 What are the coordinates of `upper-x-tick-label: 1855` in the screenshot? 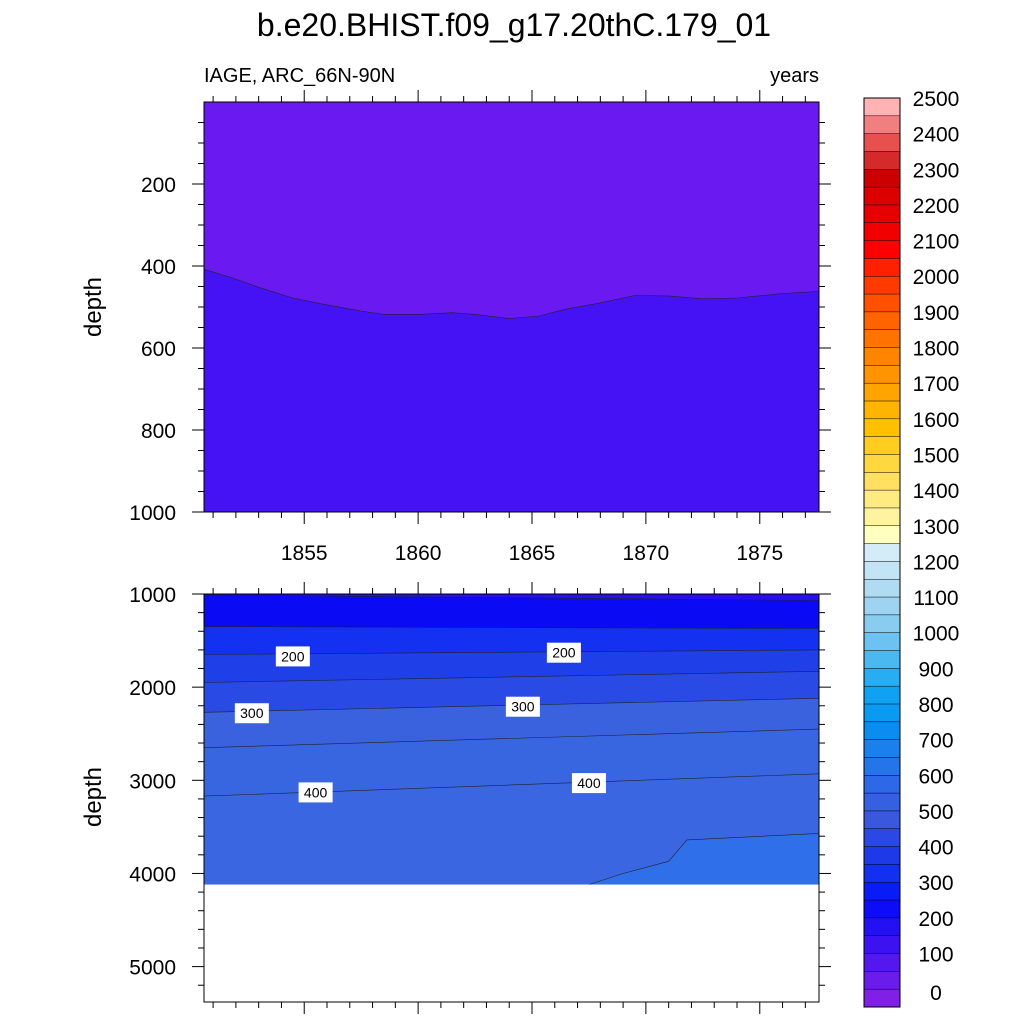 It's located at (304, 553).